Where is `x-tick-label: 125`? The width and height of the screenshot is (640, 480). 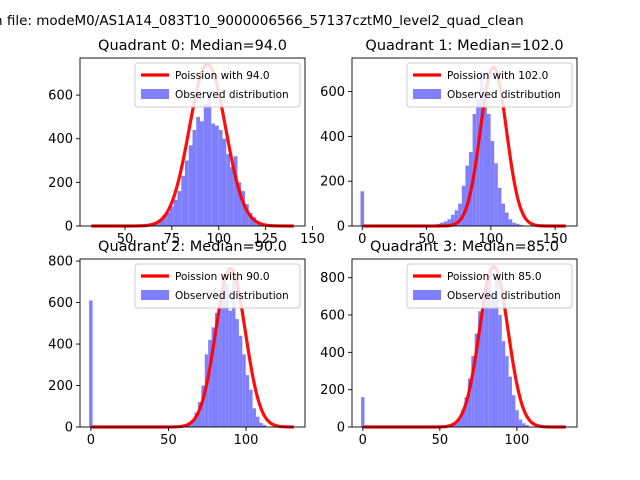
x-tick-label: 125 is located at coordinates (265, 239).